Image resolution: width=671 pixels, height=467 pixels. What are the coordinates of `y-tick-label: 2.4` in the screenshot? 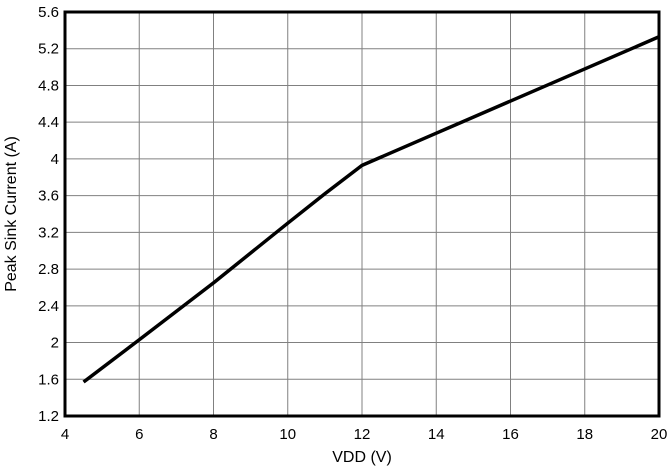 It's located at (48, 306).